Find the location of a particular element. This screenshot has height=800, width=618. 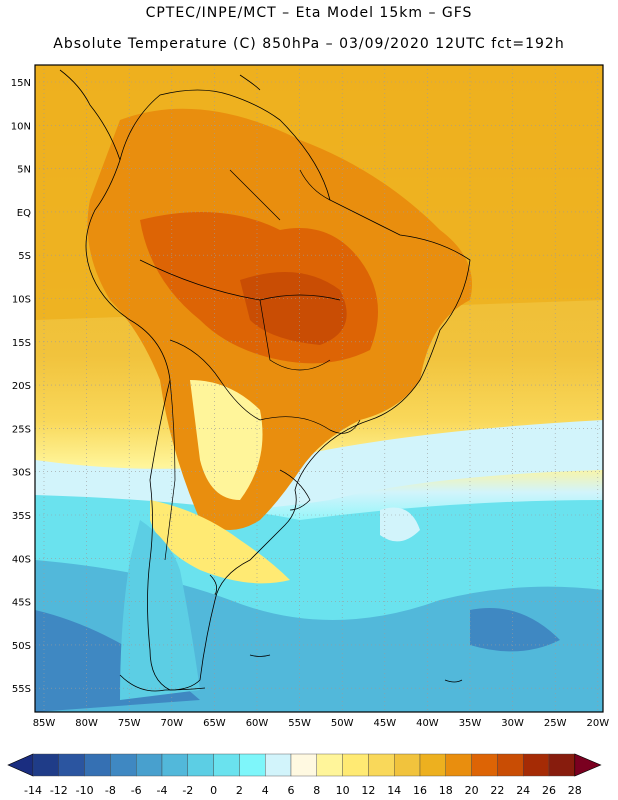

lat-label: 25S is located at coordinates (21, 429).